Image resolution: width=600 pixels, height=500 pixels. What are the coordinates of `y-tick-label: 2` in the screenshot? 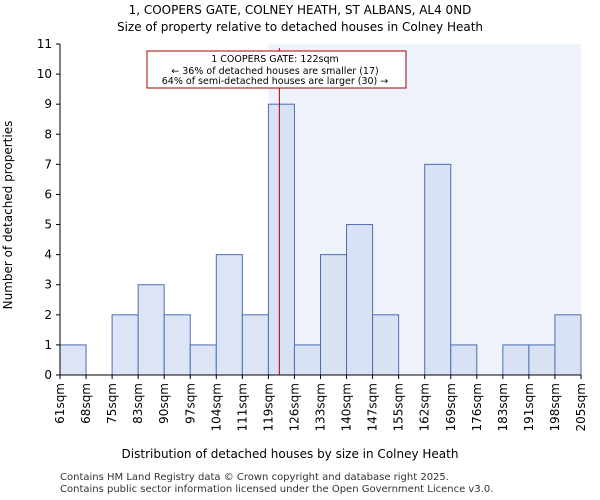 It's located at (48, 315).